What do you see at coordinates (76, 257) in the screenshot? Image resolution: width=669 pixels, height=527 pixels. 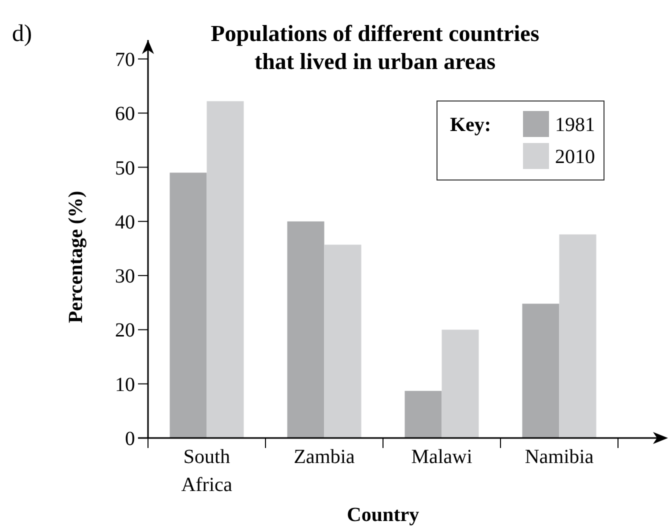 I see `y-axis-title: Percentage (%)` at bounding box center [76, 257].